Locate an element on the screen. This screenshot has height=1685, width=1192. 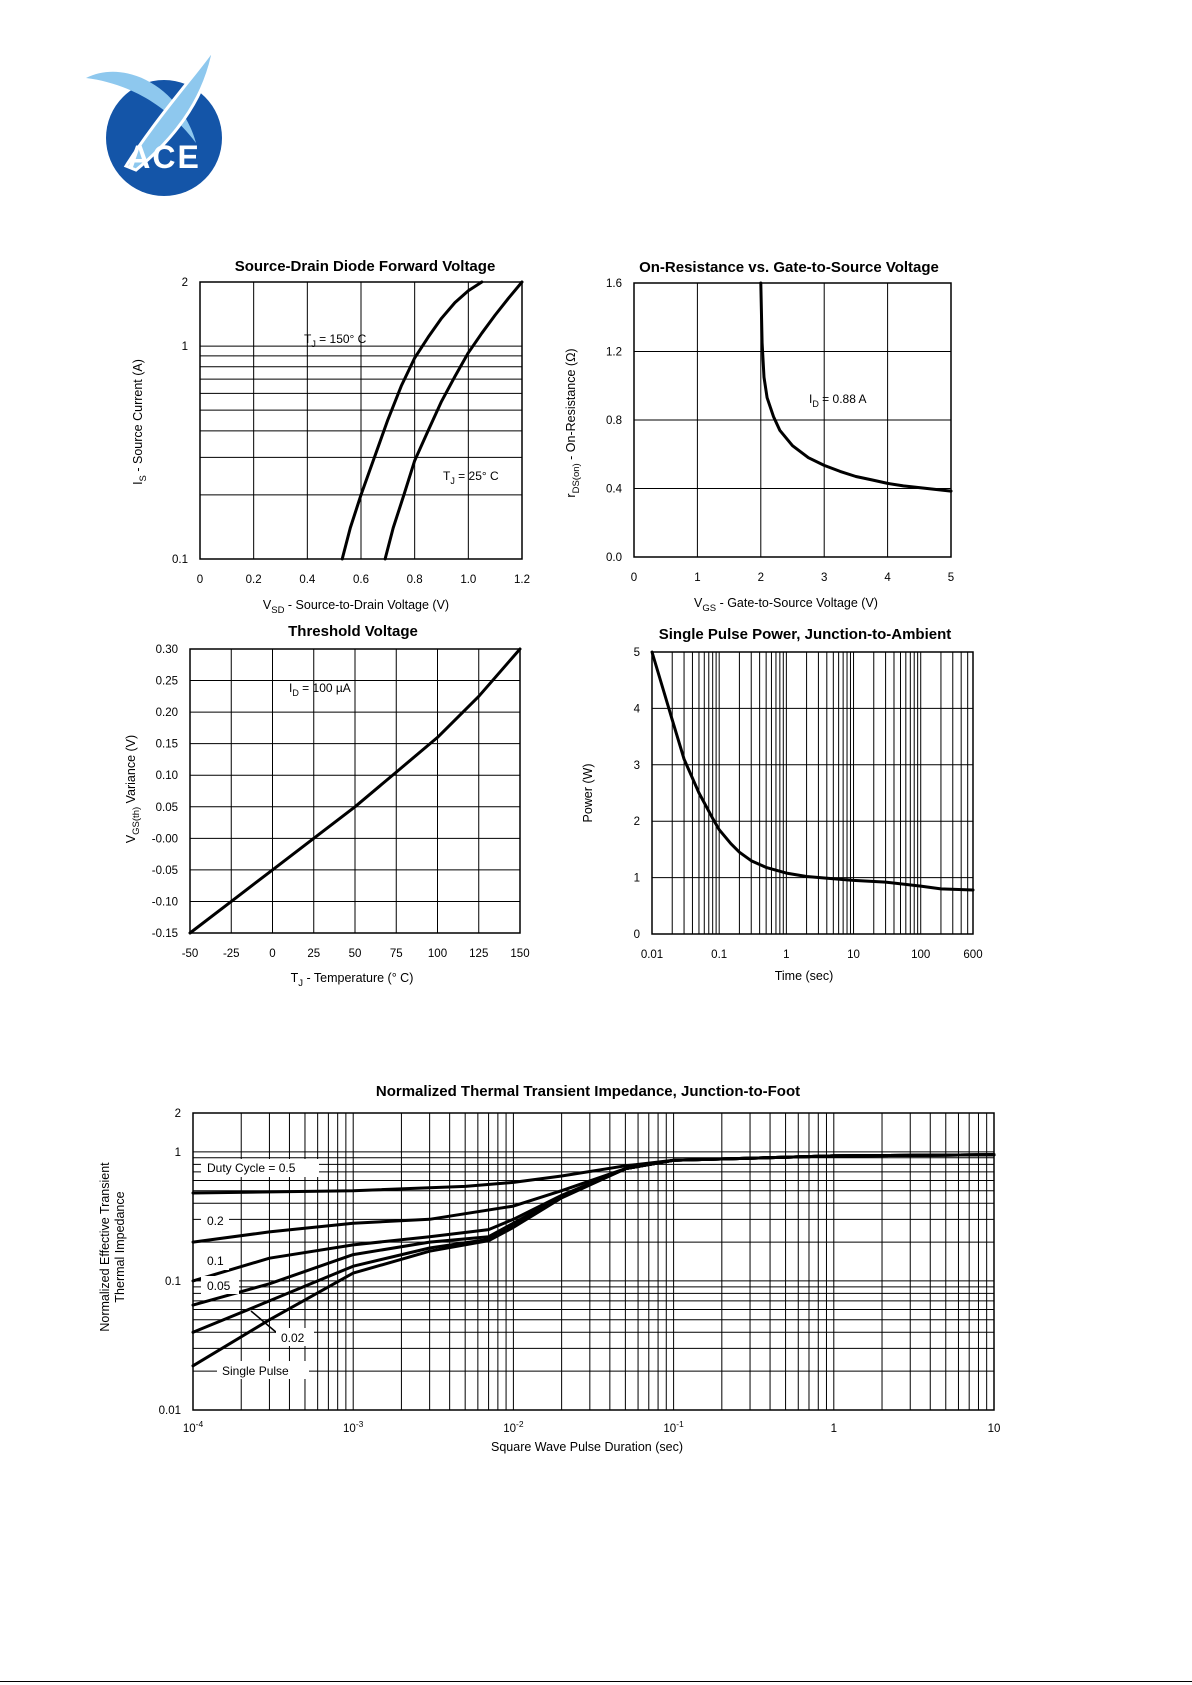
annotation-tj25: TJ = 25° C is located at coordinates (471, 477).